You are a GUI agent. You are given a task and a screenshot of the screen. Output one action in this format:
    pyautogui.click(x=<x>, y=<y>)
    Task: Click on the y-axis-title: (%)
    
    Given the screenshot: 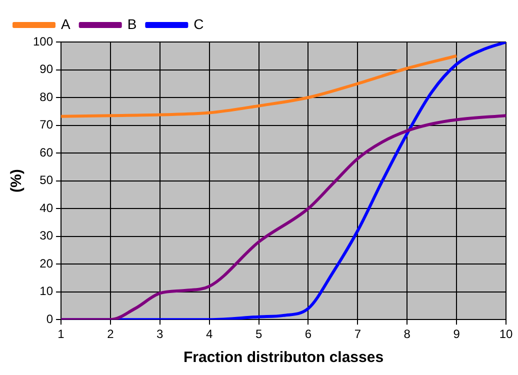 What is the action you would take?
    pyautogui.click(x=17, y=180)
    